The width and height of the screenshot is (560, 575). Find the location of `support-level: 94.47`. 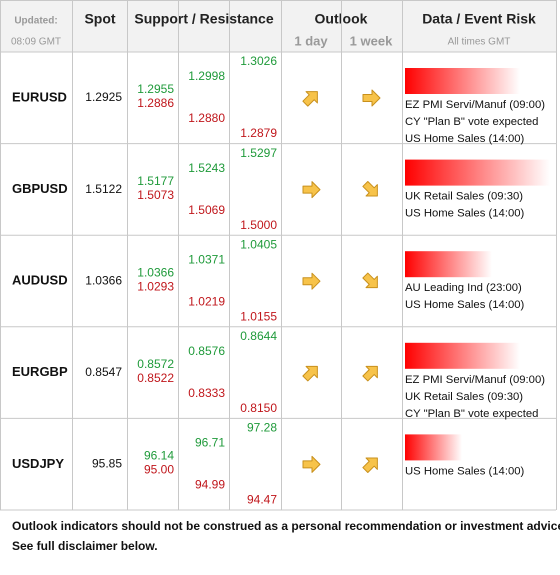

support-level: 94.47 is located at coordinates (262, 500).